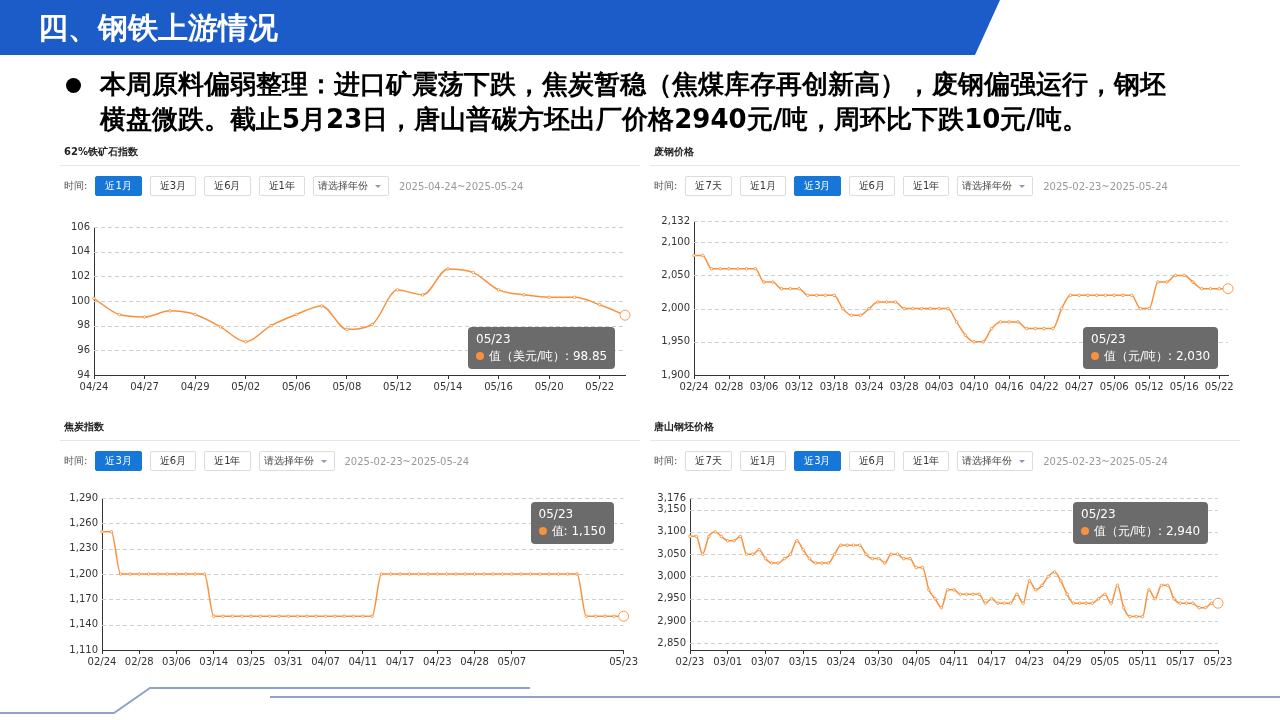  Describe the element at coordinates (671, 531) in the screenshot. I see `y-tick-label: 3,100` at that location.